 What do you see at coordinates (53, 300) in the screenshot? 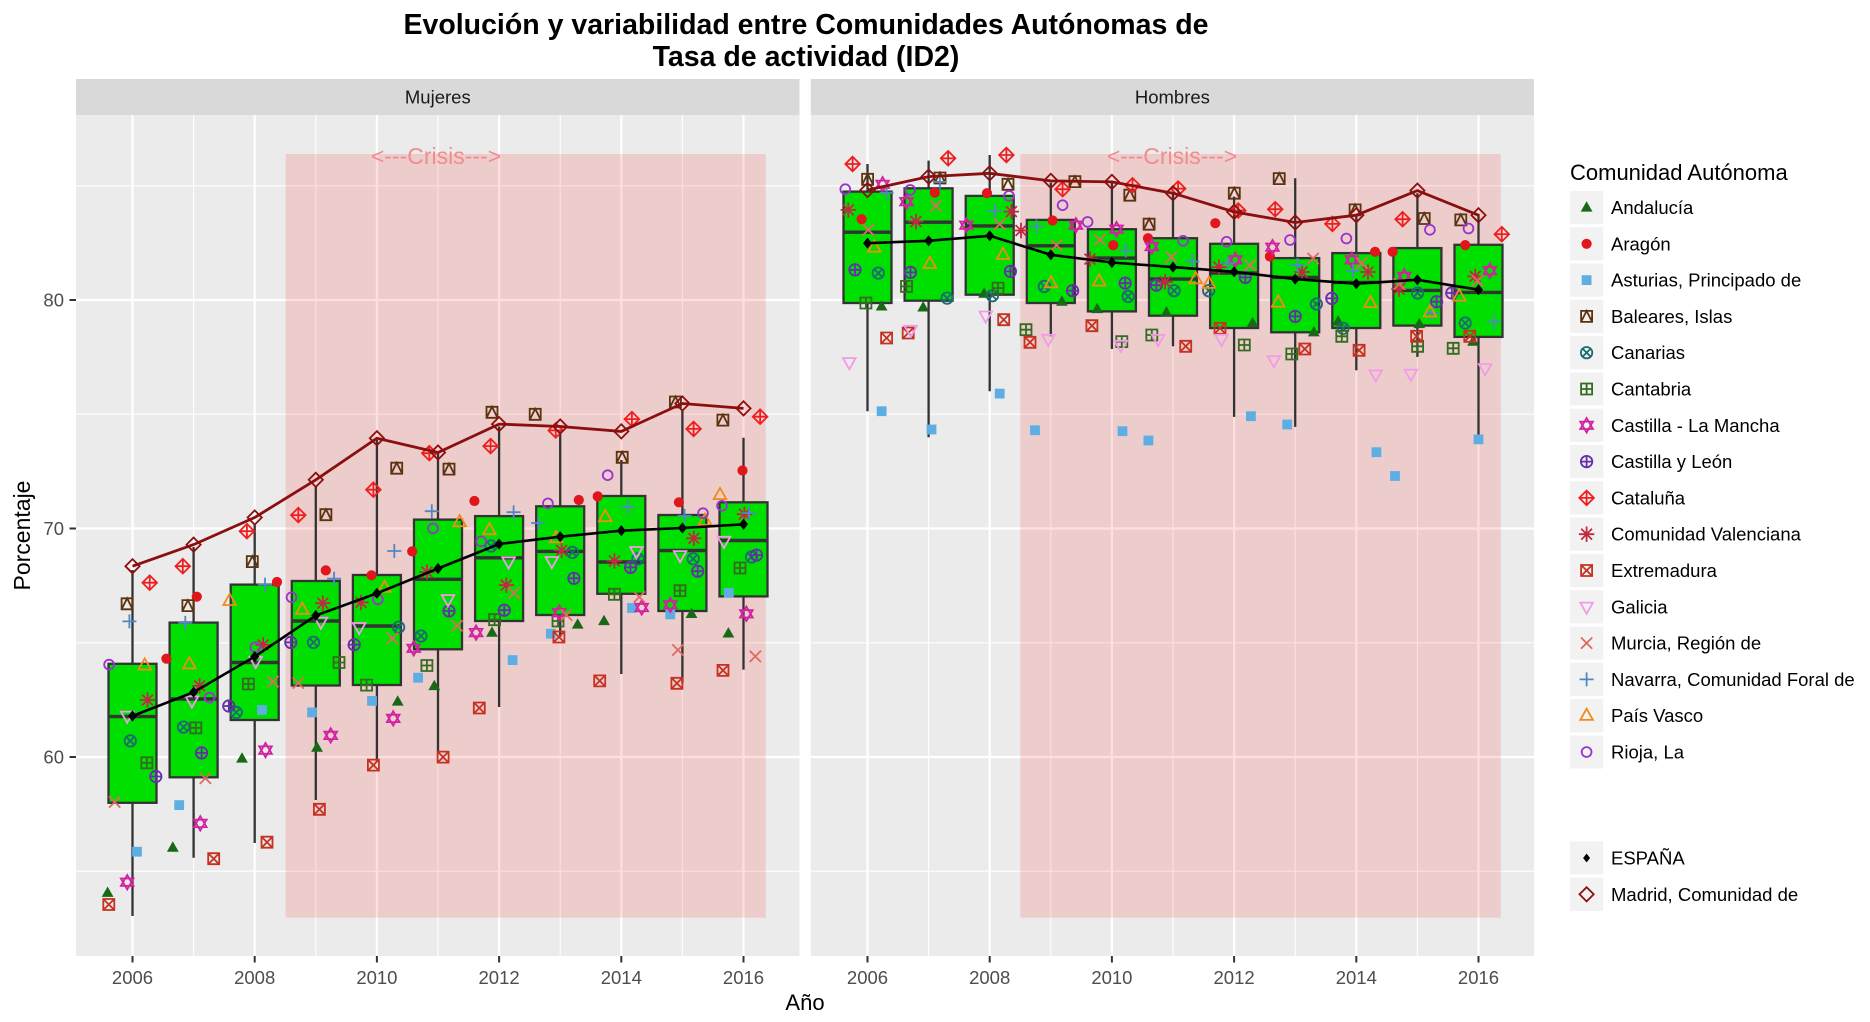
I see `svg-text: 80` at bounding box center [53, 300].